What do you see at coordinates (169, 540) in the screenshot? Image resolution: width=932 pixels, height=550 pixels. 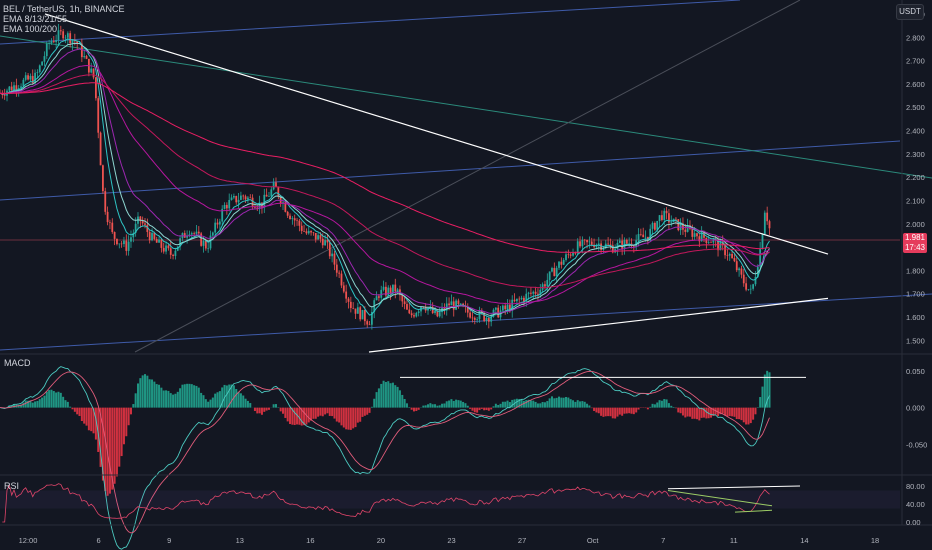 I see `time-axis-label: 9` at bounding box center [169, 540].